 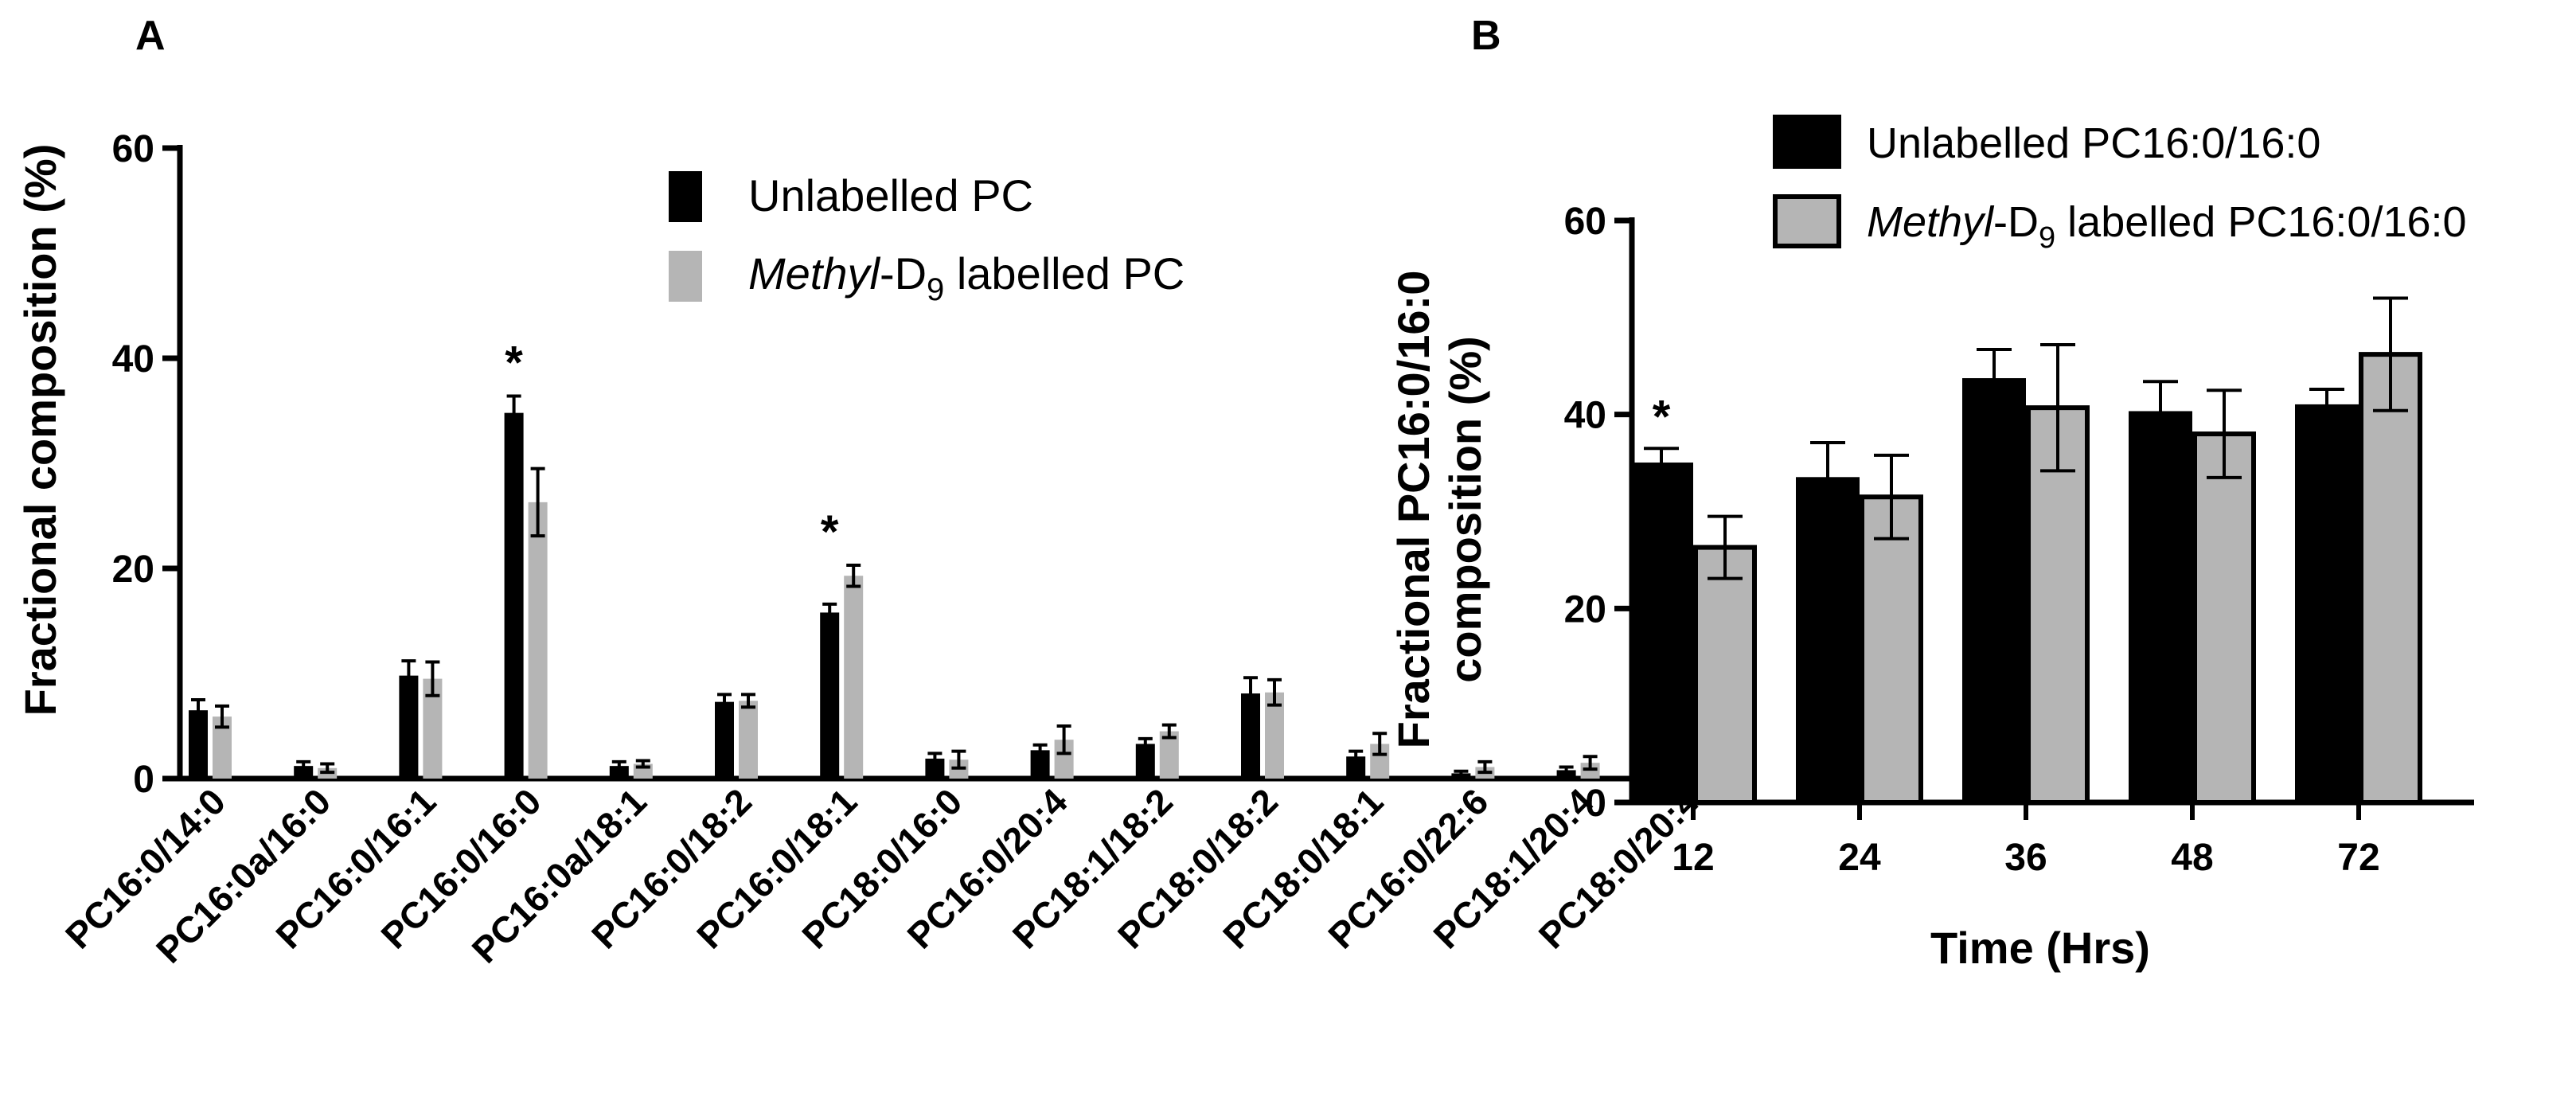 I want to click on panel-a-y-tick-label: 20, so click(x=133, y=570).